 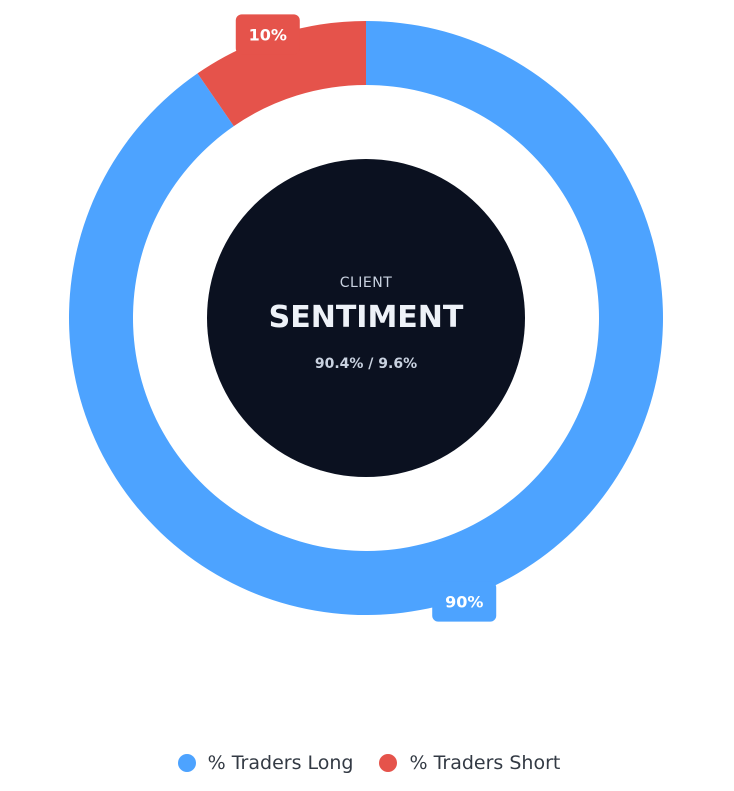 I want to click on legend-item-long: % Traders Long, so click(x=265, y=763).